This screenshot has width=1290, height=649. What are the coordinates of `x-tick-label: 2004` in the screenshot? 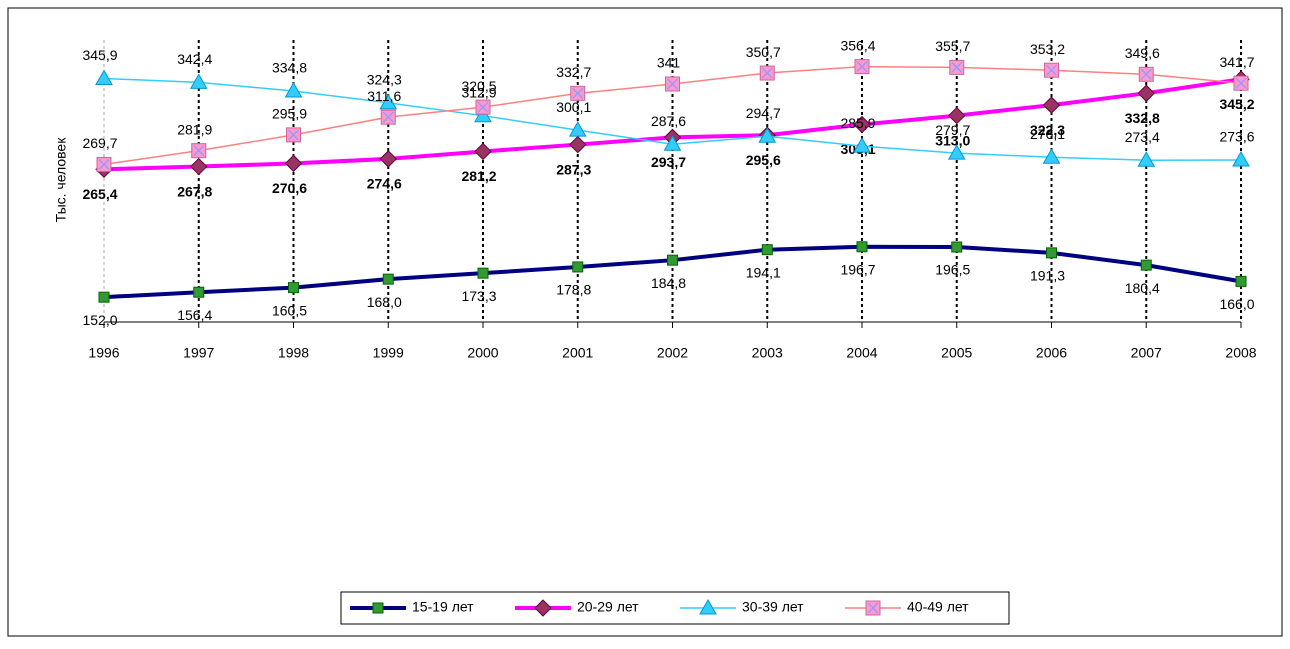 It's located at (861, 353).